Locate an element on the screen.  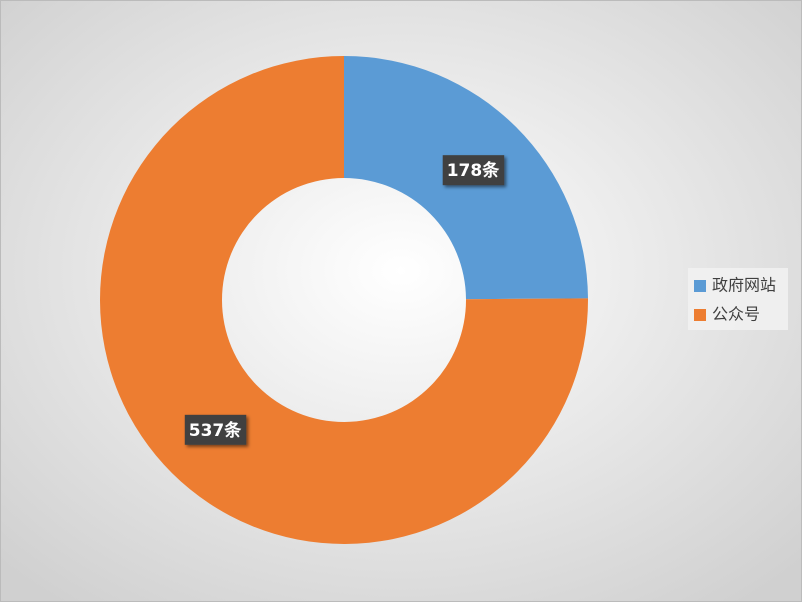
data-label-text: 178条 is located at coordinates (473, 170).